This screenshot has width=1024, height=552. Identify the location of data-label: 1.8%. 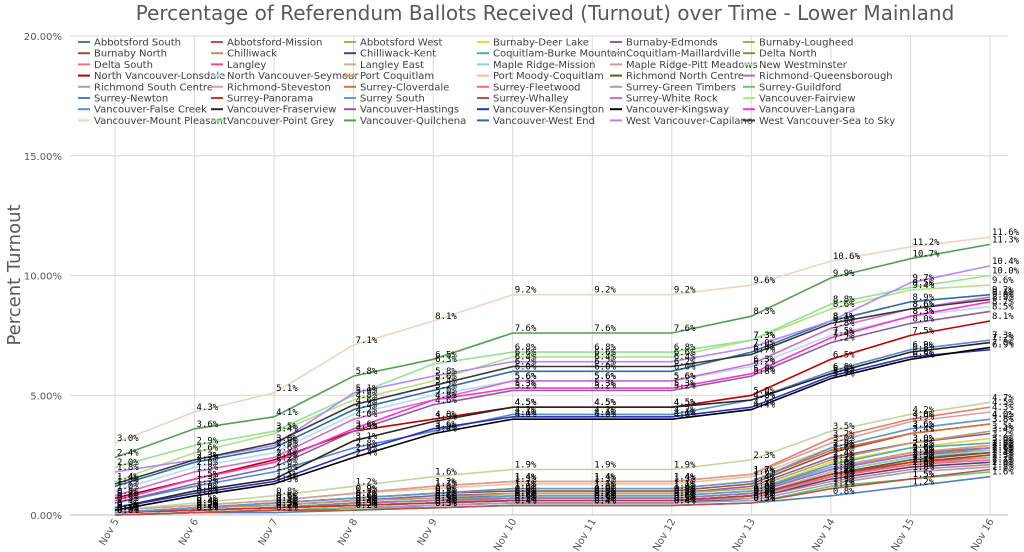
(844, 468).